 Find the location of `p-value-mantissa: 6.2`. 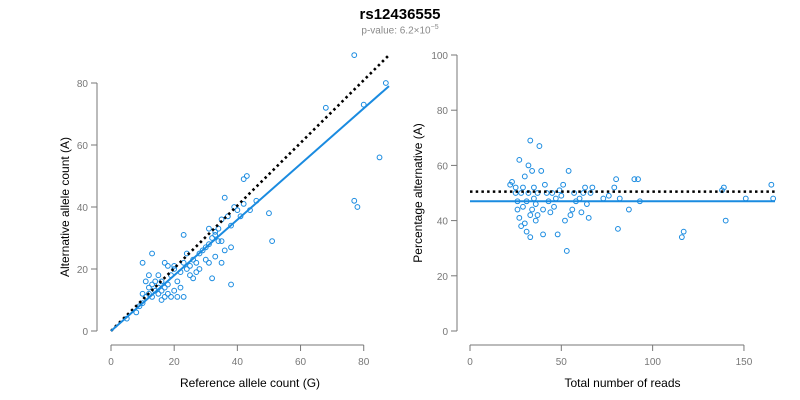

p-value-mantissa: 6.2 is located at coordinates (406, 31).